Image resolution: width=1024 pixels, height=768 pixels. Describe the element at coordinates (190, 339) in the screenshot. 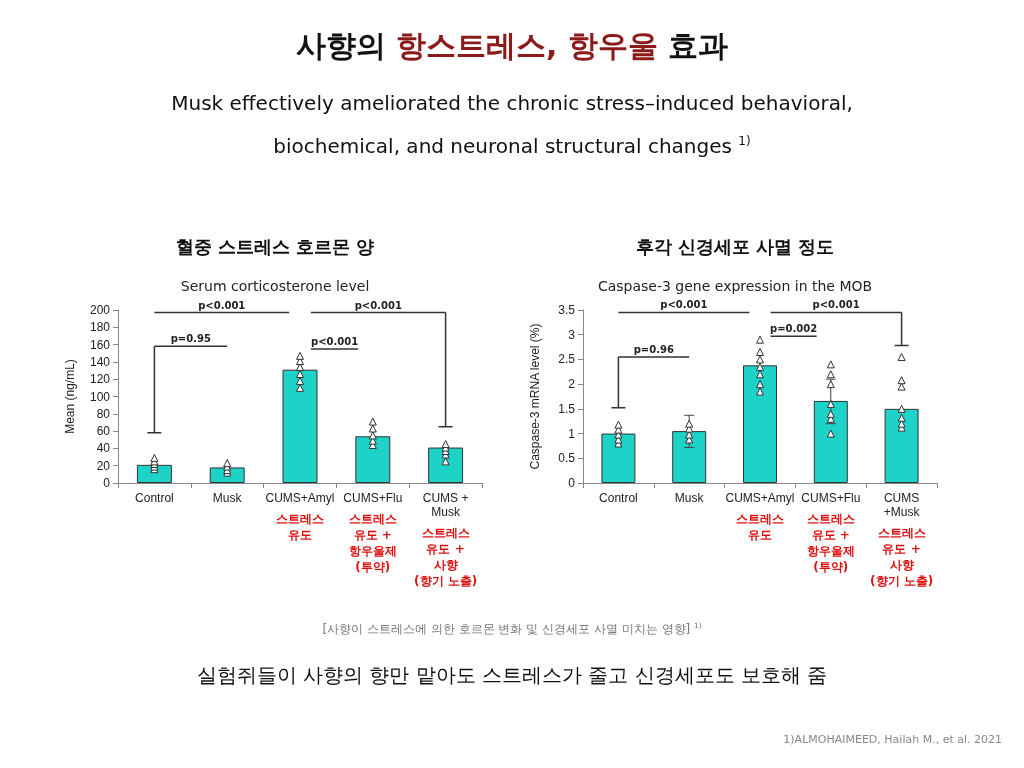

I see `annotation: p=0.95` at that location.